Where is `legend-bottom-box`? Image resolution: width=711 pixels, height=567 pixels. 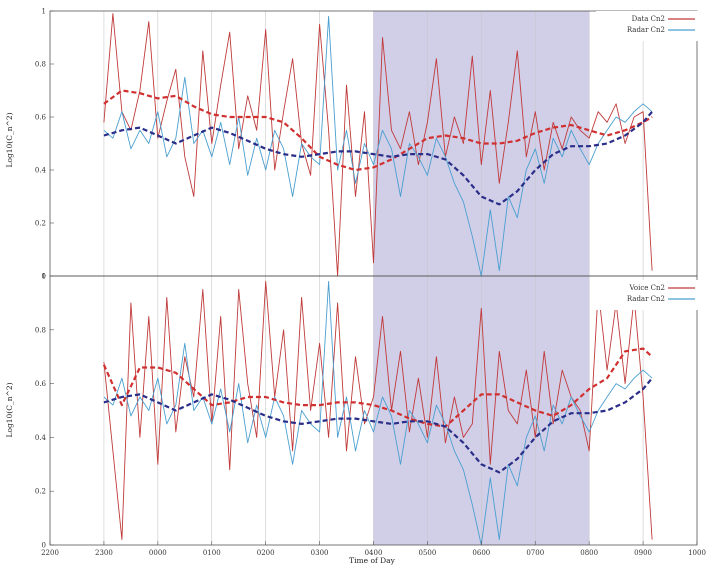
legend-bottom-box is located at coordinates (647, 295).